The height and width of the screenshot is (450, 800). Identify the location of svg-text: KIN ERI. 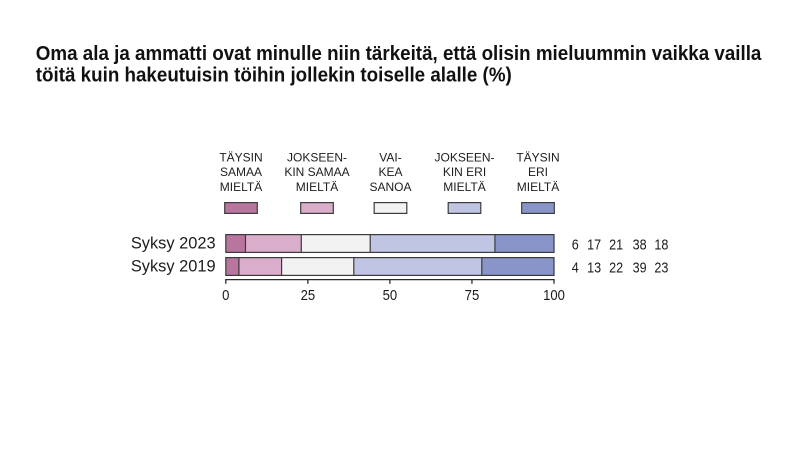
(464, 172).